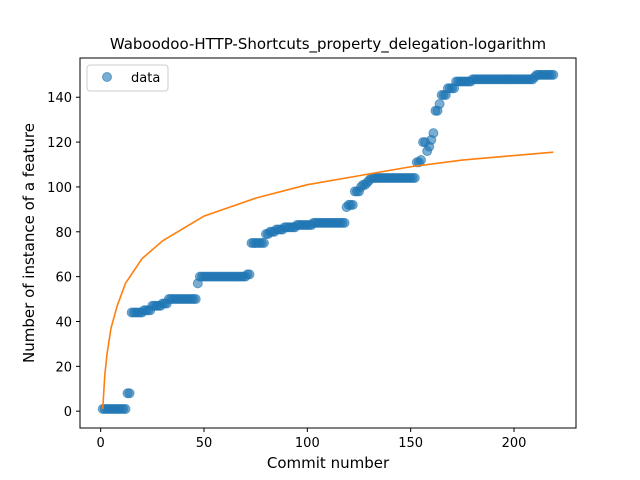  Describe the element at coordinates (63, 255) in the screenshot. I see `y-axis: 0 20 40 60 80 100 120 140` at that location.